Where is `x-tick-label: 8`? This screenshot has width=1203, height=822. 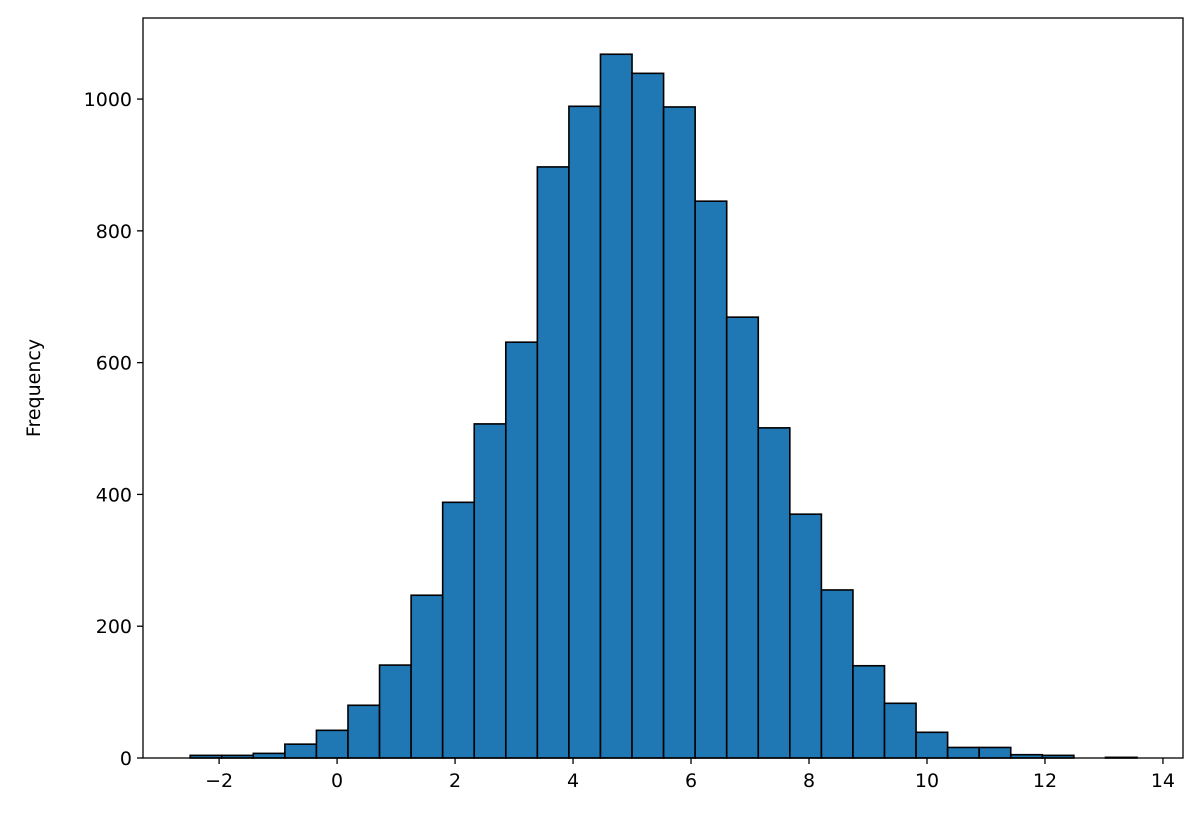 x-tick-label: 8 is located at coordinates (809, 781).